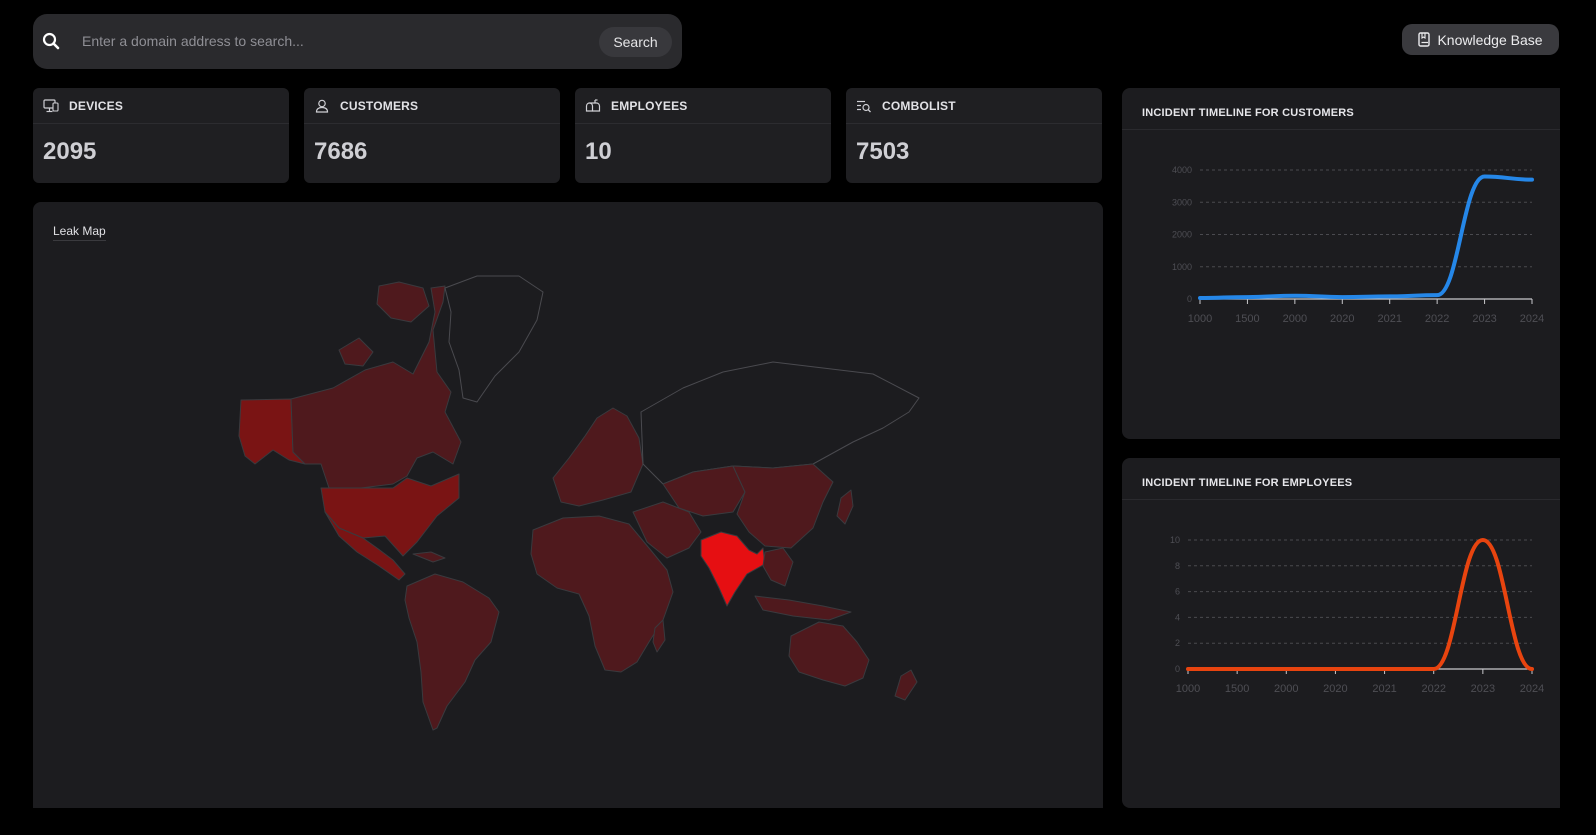  I want to click on map-region-mexico, so click(365, 546).